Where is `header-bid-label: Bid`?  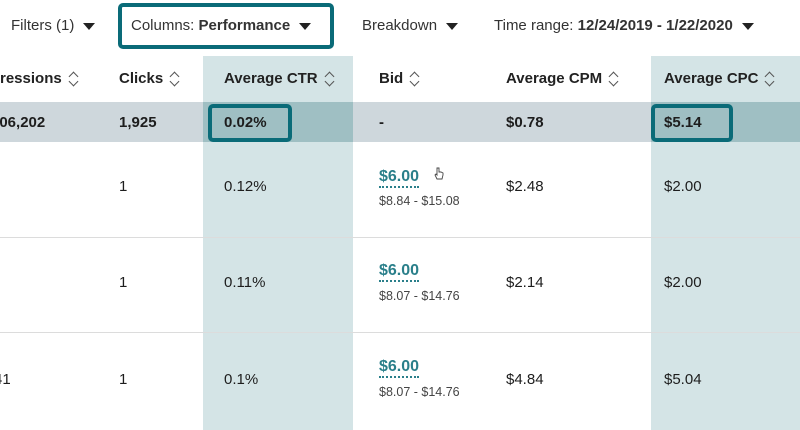 header-bid-label: Bid is located at coordinates (391, 78).